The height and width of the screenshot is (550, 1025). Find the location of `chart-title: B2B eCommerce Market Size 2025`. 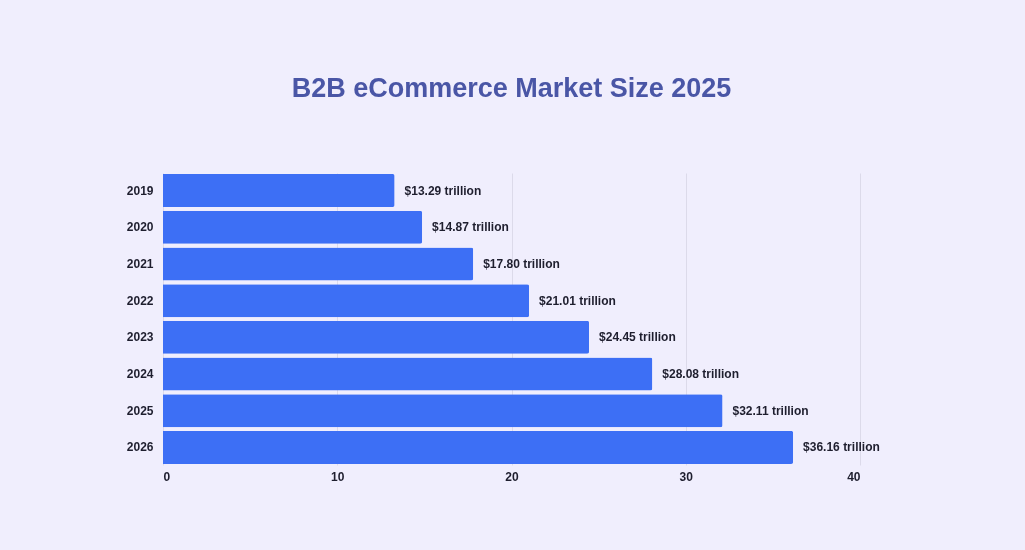

chart-title: B2B eCommerce Market Size 2025 is located at coordinates (511, 88).